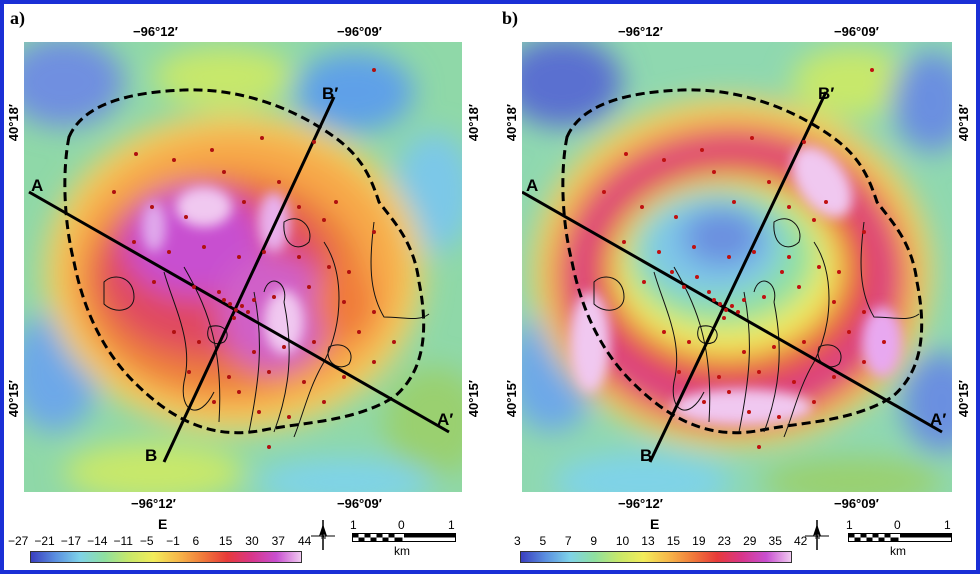 The width and height of the screenshot is (980, 574). Describe the element at coordinates (543, 541) in the screenshot. I see `legend-tick: 5` at that location.